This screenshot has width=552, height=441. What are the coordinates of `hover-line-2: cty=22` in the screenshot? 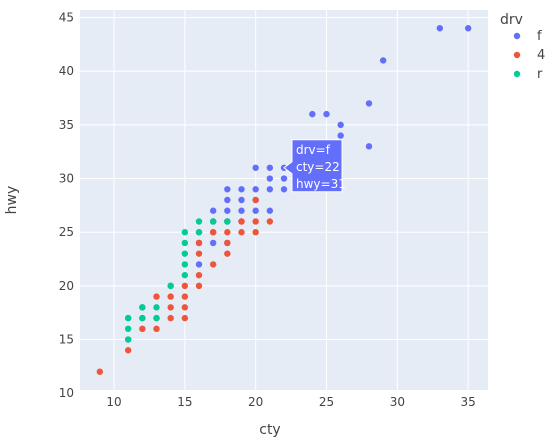 It's located at (318, 167).